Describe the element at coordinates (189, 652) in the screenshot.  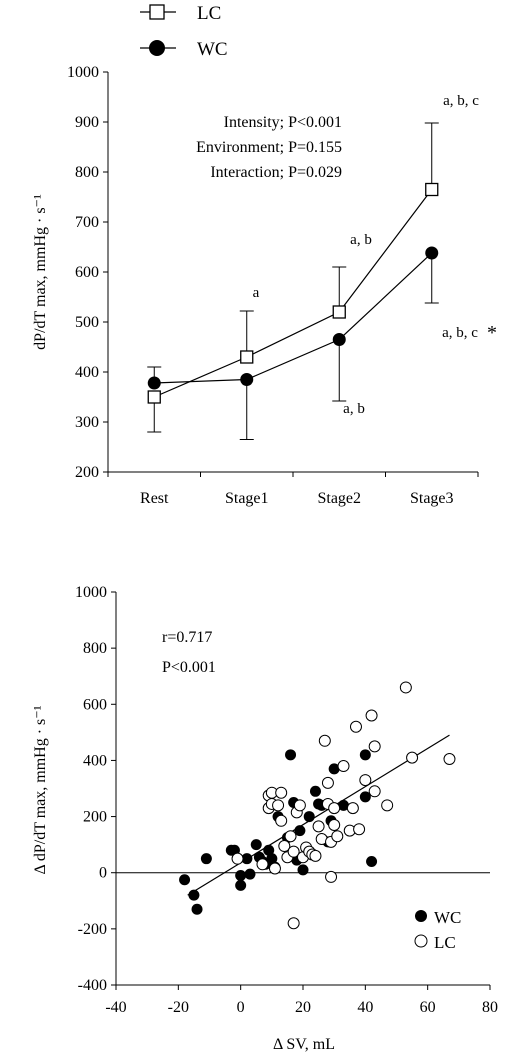
I see `stats-text-bottom: r=0.717 P<0.001` at that location.